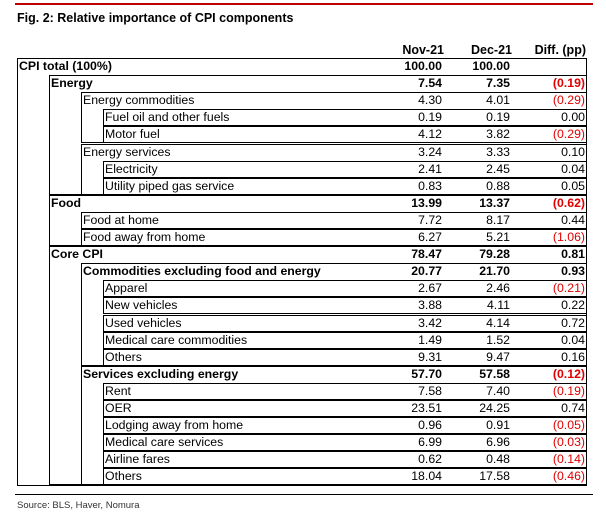 The image size is (606, 519). I want to click on table-row: Food 13.99 13.37 (0.62), so click(302, 203).